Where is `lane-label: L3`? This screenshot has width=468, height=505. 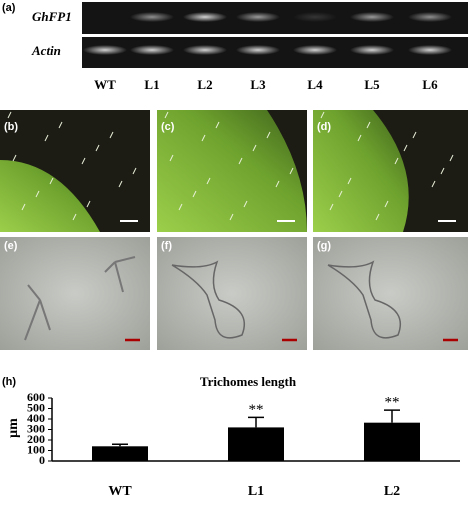 lane-label: L3 is located at coordinates (258, 84).